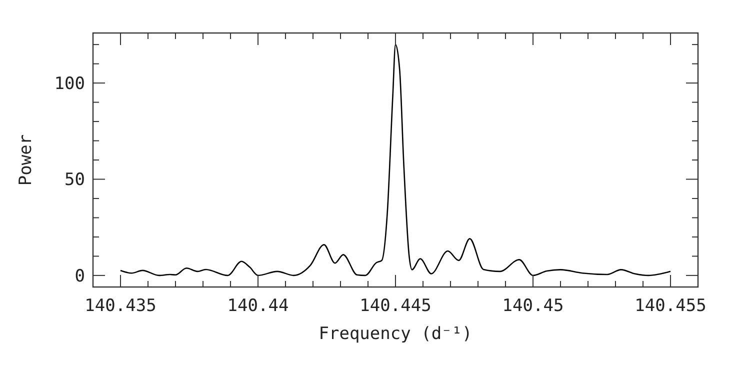 Image resolution: width=750 pixels, height=375 pixels. I want to click on x-axis-title: Frequency (d⁻¹), so click(395, 334).